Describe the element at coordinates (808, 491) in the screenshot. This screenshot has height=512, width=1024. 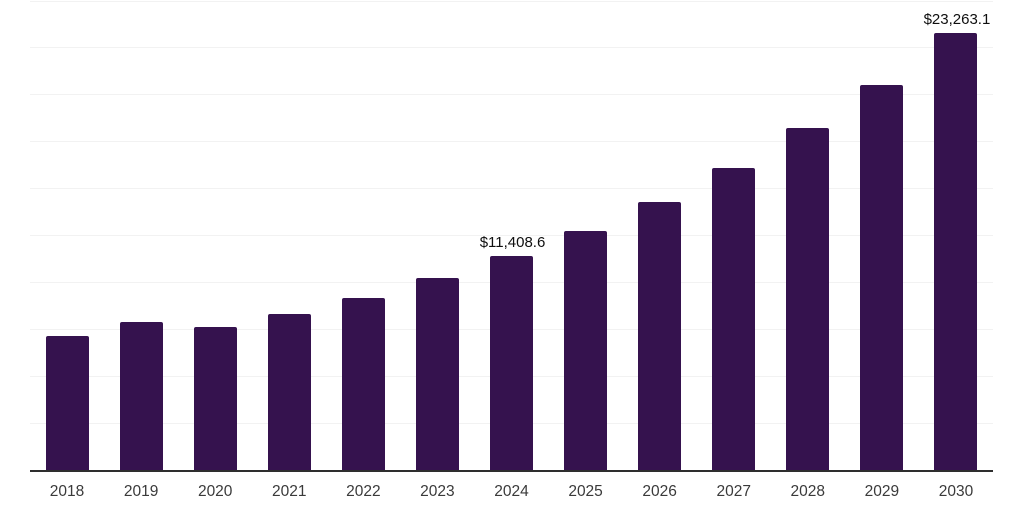
I see `x-tick-2028: 2028` at that location.